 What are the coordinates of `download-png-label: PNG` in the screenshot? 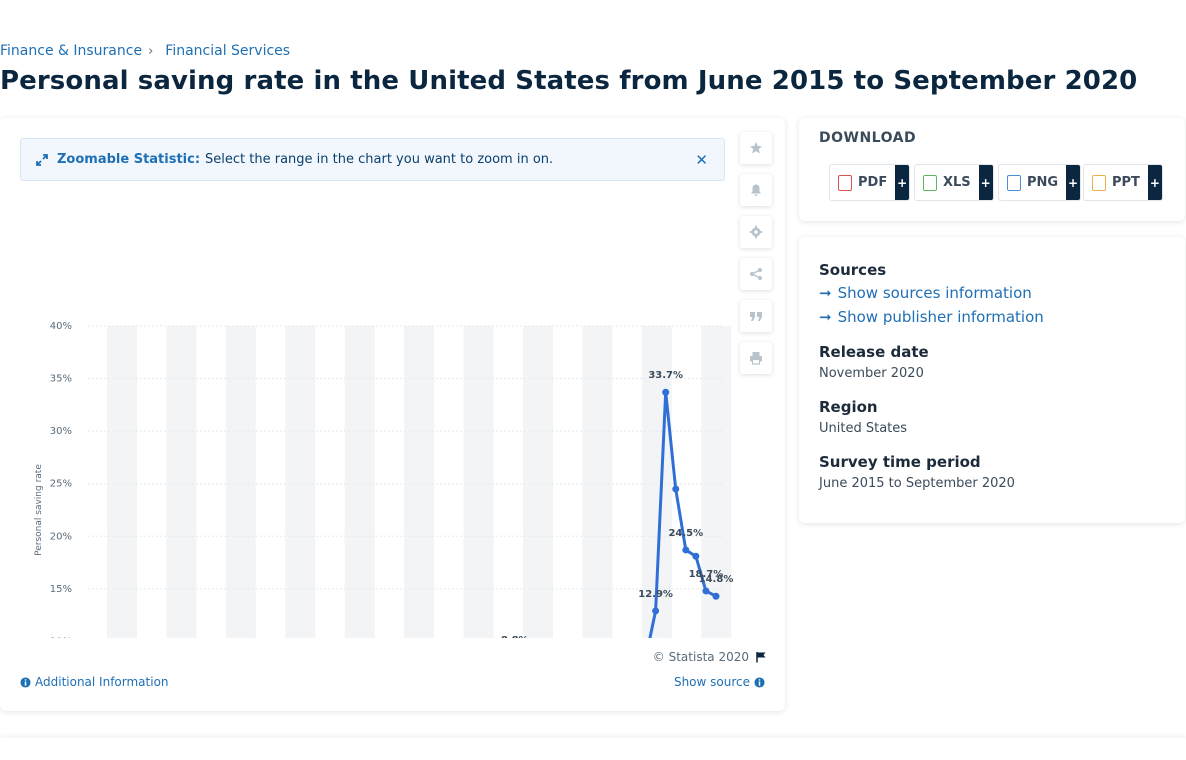 It's located at (1043, 182).